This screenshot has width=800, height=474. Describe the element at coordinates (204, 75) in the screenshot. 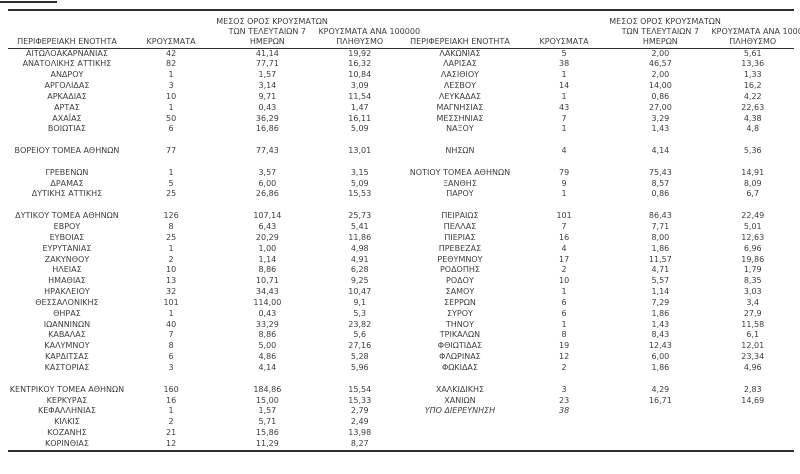

I see `table-row: ΑΝΔΡΟΥ 1 1,57 10,84` at that location.